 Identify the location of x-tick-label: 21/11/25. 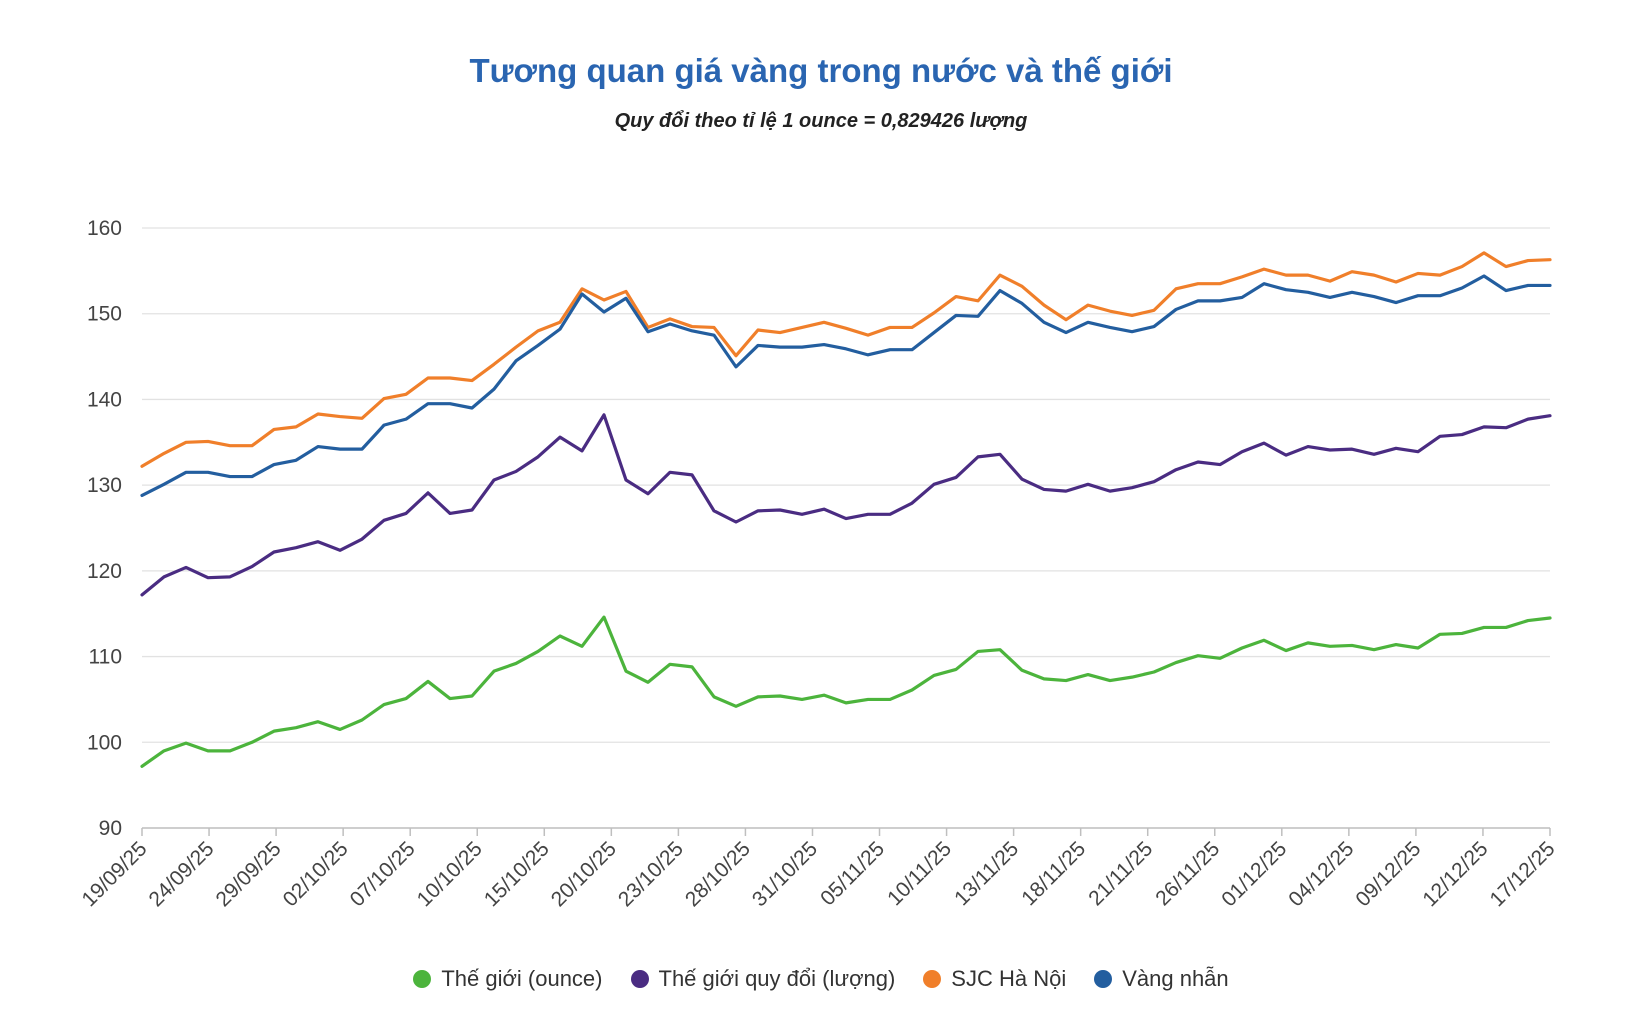
(1120, 873).